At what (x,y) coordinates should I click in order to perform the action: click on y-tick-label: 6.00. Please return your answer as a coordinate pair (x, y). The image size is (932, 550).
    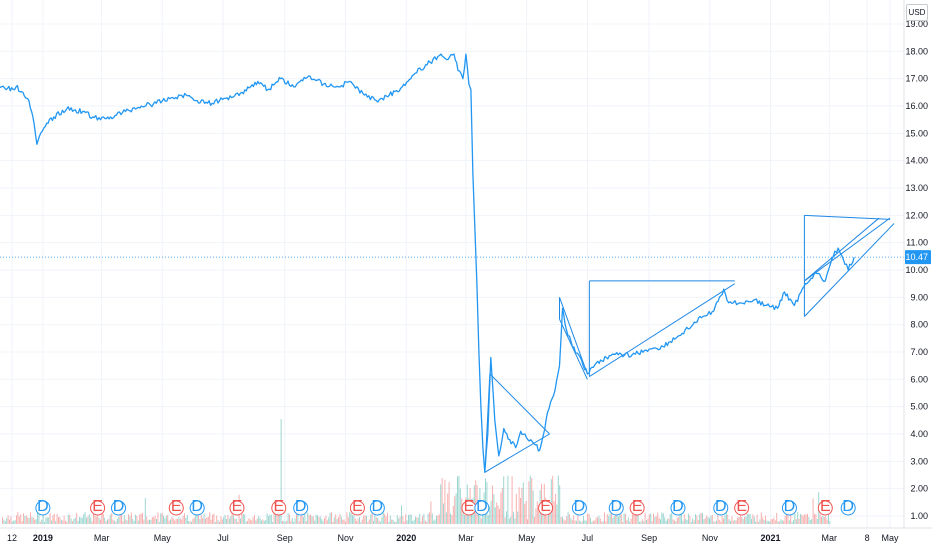
    Looking at the image, I should click on (919, 379).